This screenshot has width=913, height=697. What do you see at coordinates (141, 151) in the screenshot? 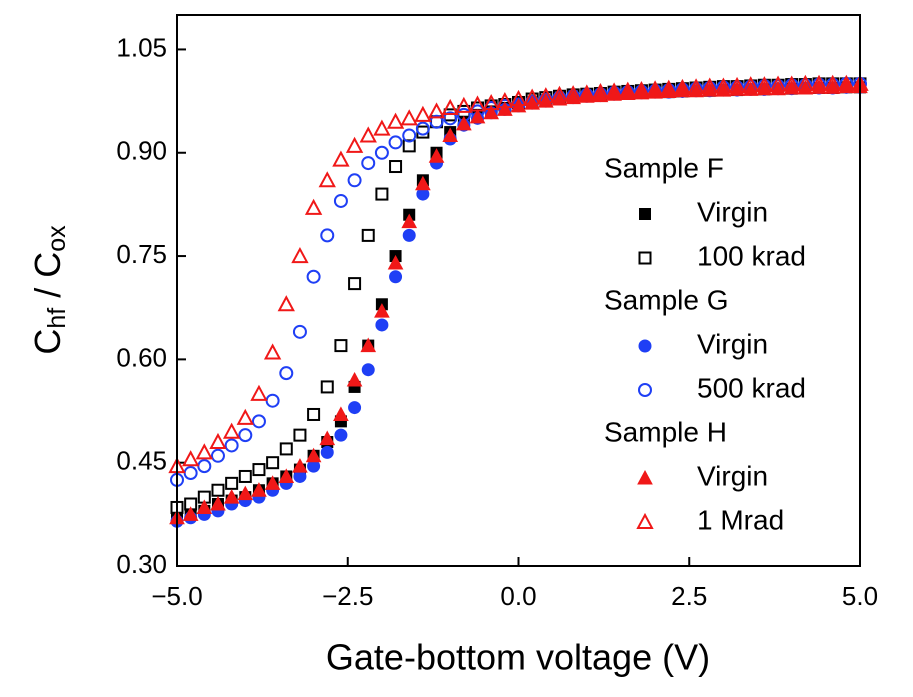
I see `y-tick-label: 0.90` at bounding box center [141, 151].